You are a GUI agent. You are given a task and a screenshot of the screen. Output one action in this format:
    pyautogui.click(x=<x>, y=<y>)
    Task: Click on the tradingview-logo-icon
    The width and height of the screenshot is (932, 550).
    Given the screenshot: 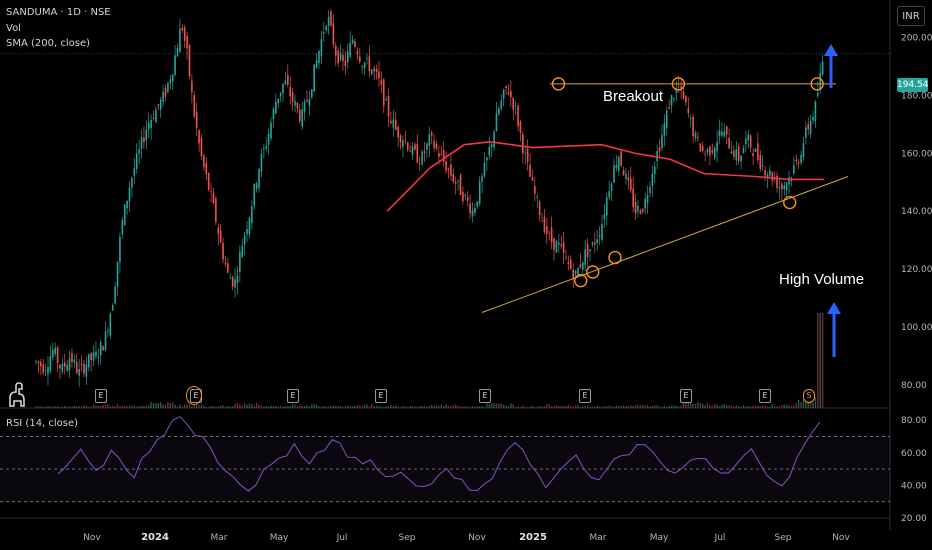 What is the action you would take?
    pyautogui.click(x=17, y=395)
    